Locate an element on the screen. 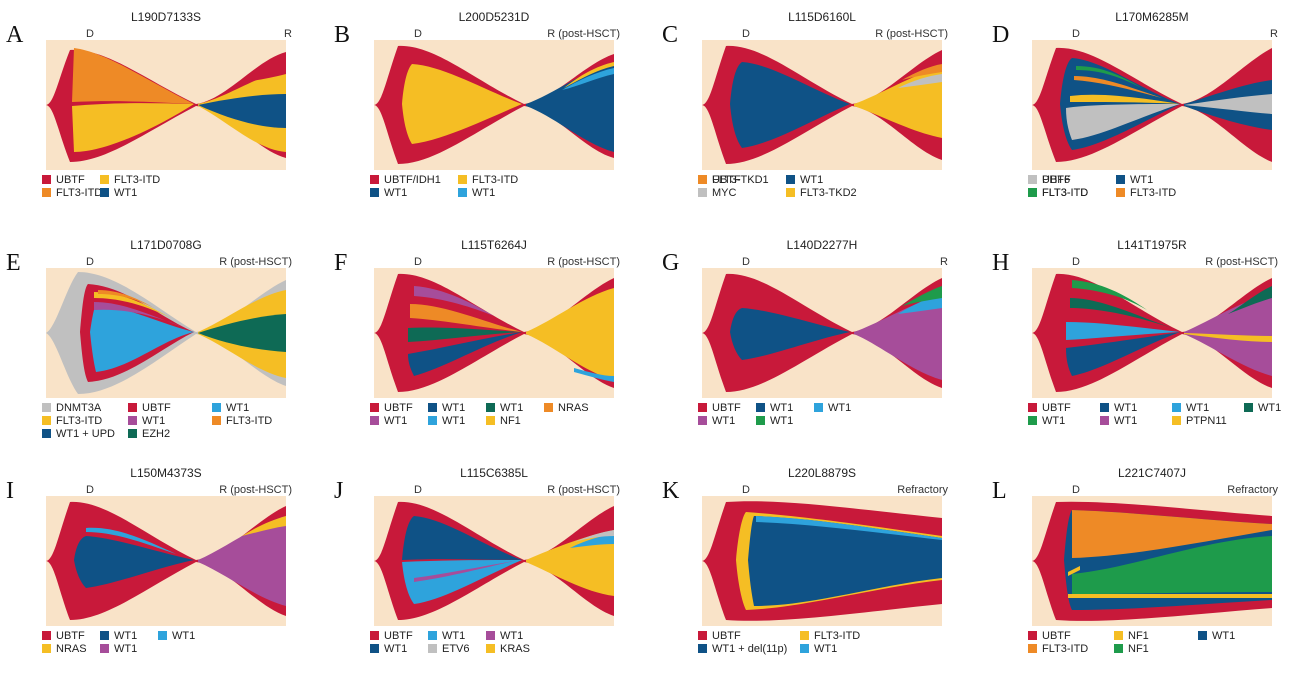 The height and width of the screenshot is (698, 1306). panel-c: C L115D6160L D R (post-HSCT) is located at coordinates (812, 116).